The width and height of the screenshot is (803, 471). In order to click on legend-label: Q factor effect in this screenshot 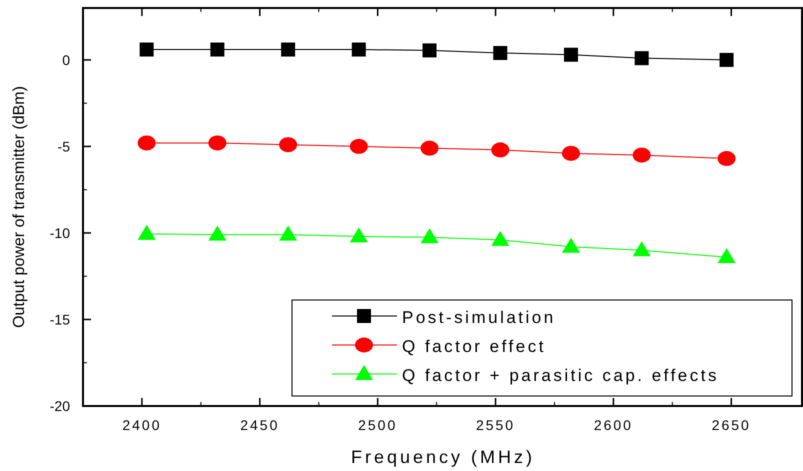, I will do `click(474, 346)`.